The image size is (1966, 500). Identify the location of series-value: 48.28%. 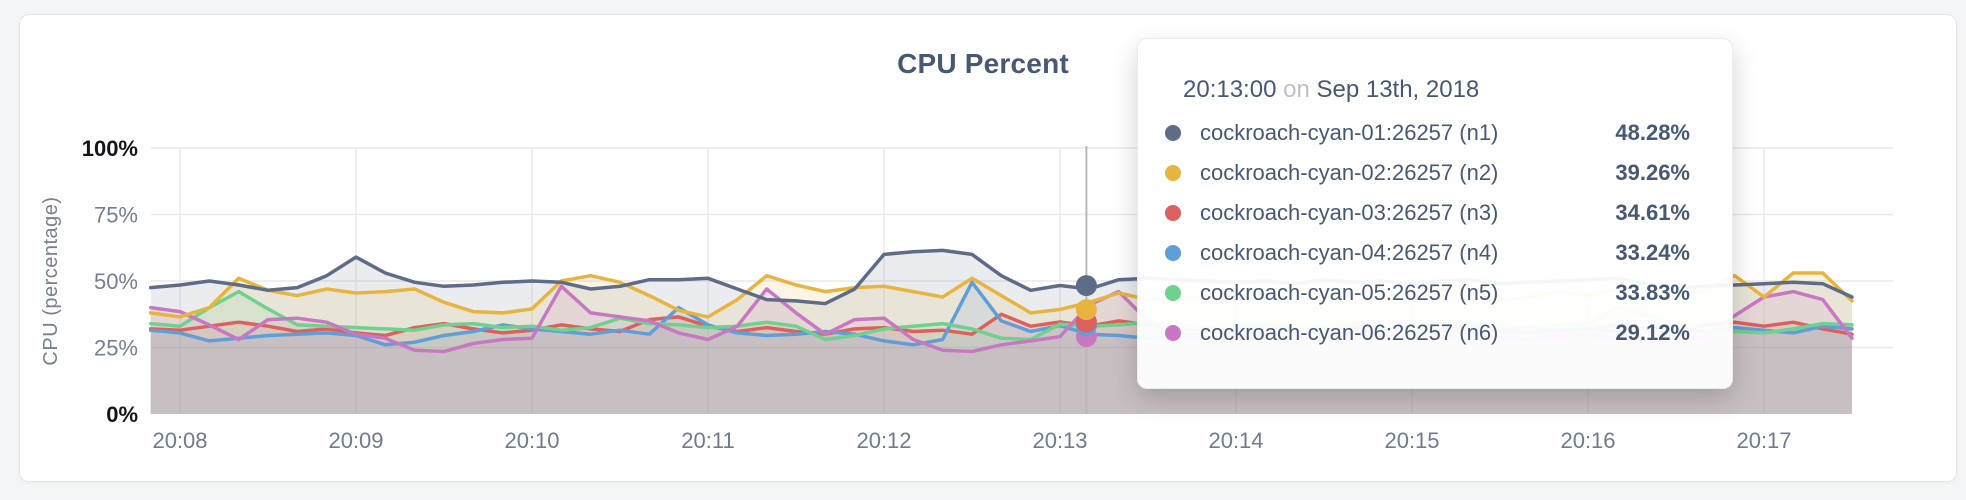
(1652, 132).